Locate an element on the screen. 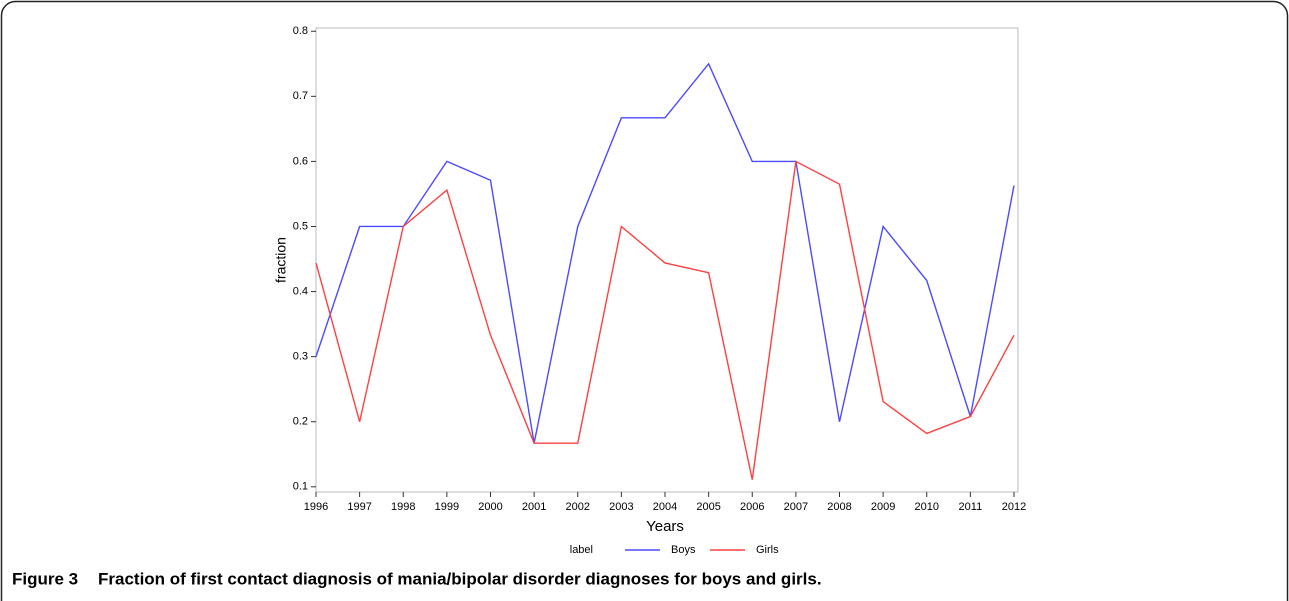  legend-title: label is located at coordinates (581, 550).